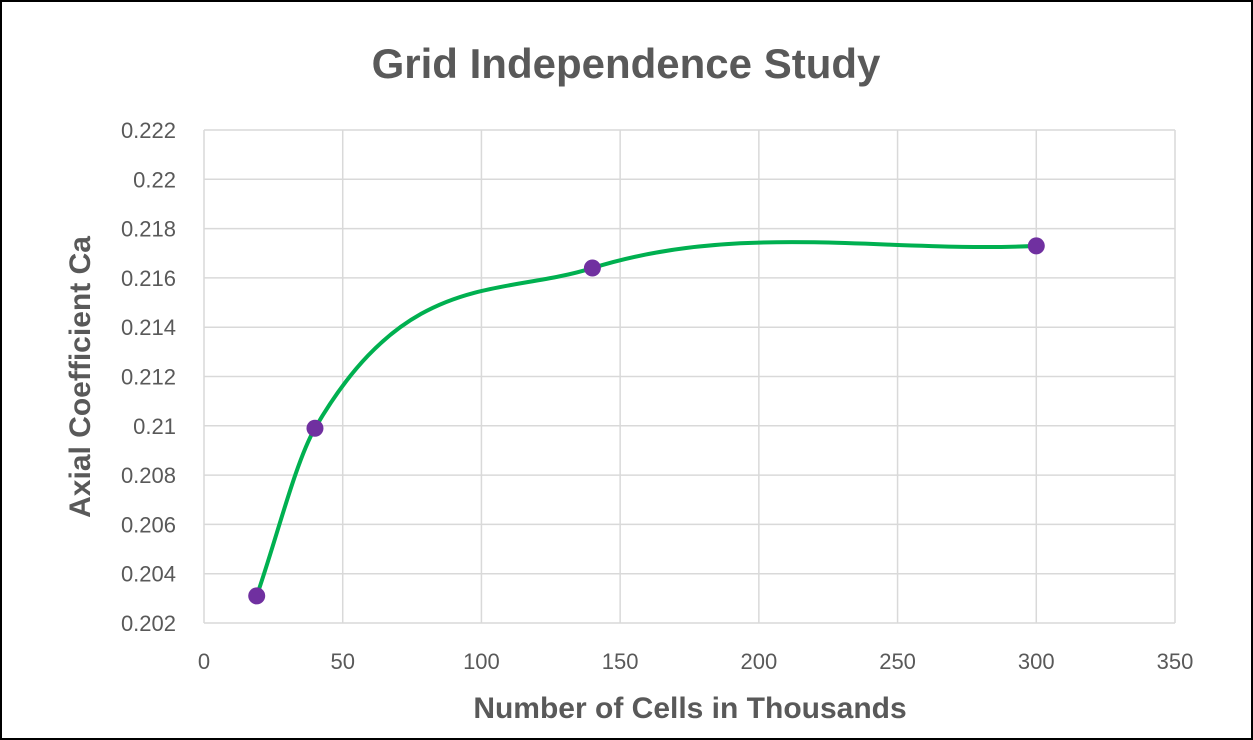 This screenshot has height=740, width=1253. I want to click on y-tick-label: 0.206, so click(148, 524).